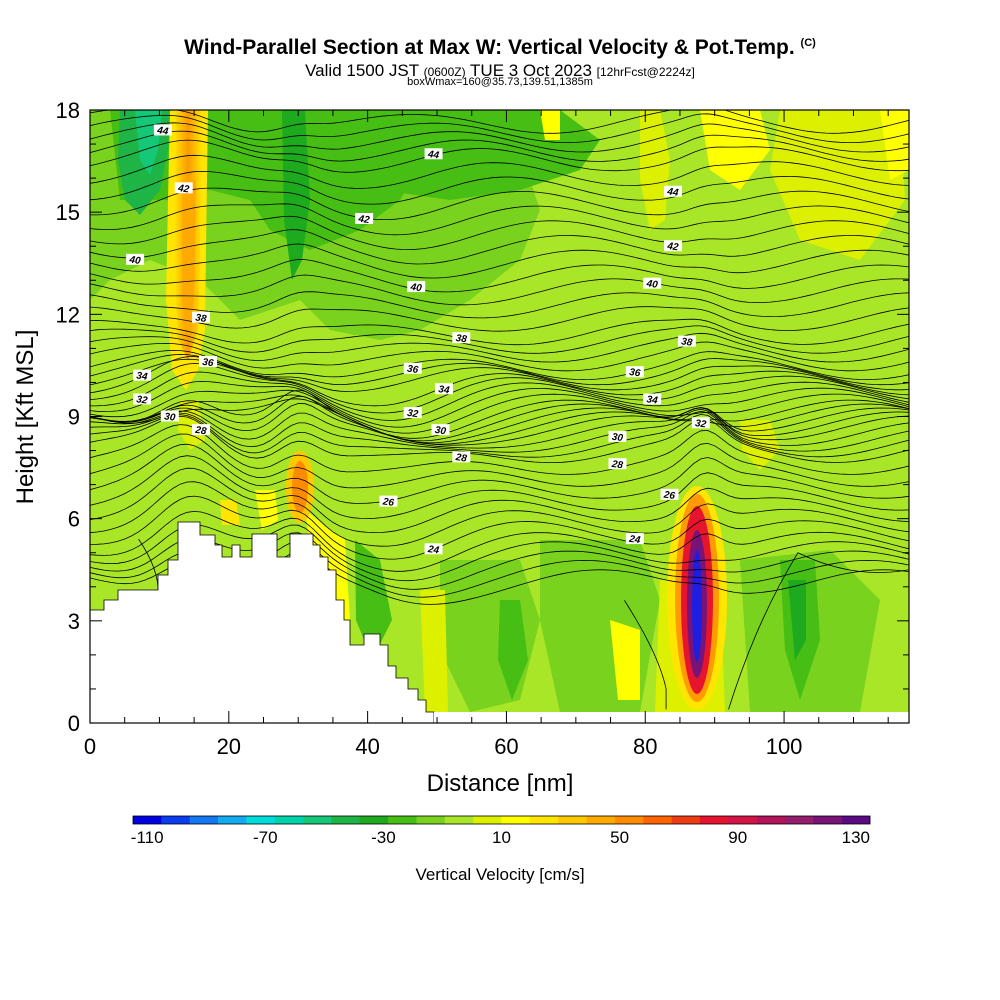 This screenshot has height=1000, width=1000. I want to click on subsidence-region, so click(600, 626).